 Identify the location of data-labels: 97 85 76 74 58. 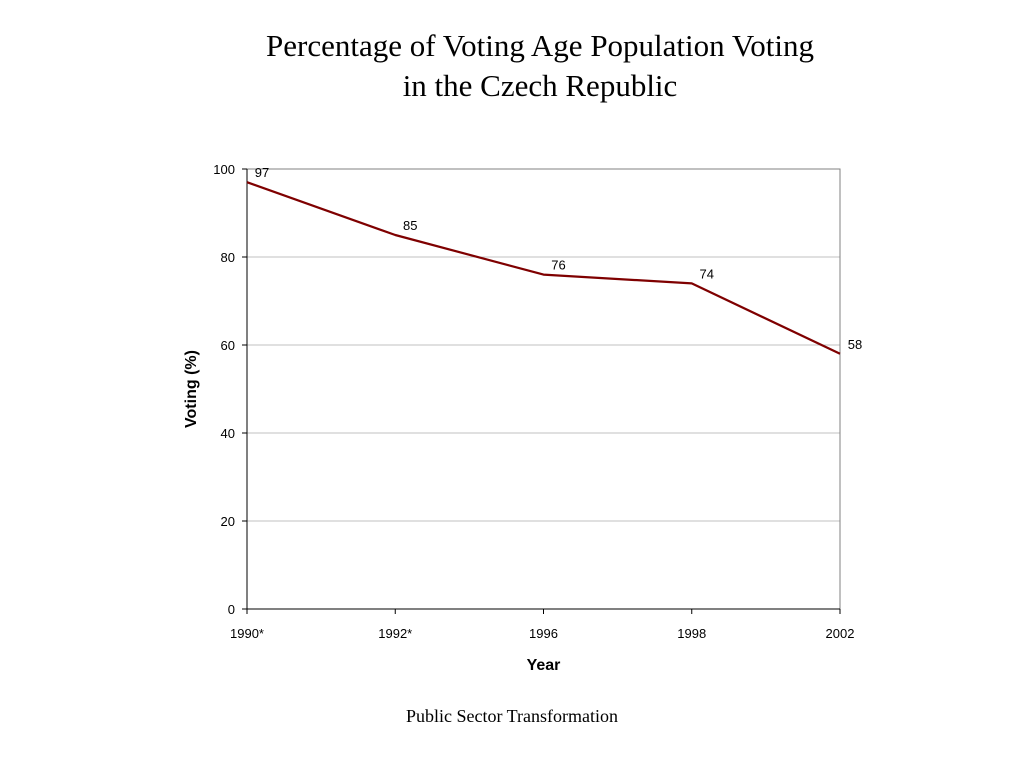
(558, 258).